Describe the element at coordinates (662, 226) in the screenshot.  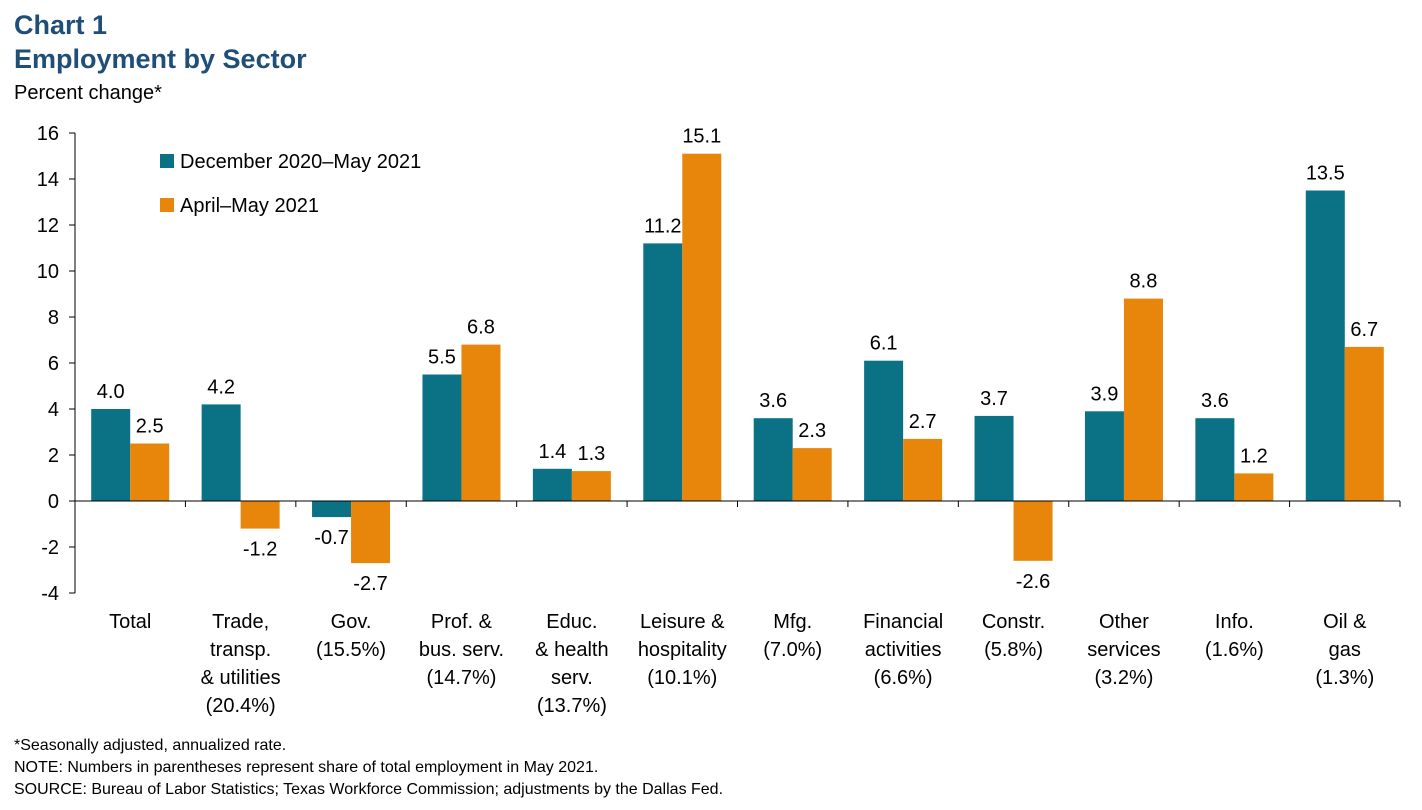
I see `data-label: 11.2` at that location.